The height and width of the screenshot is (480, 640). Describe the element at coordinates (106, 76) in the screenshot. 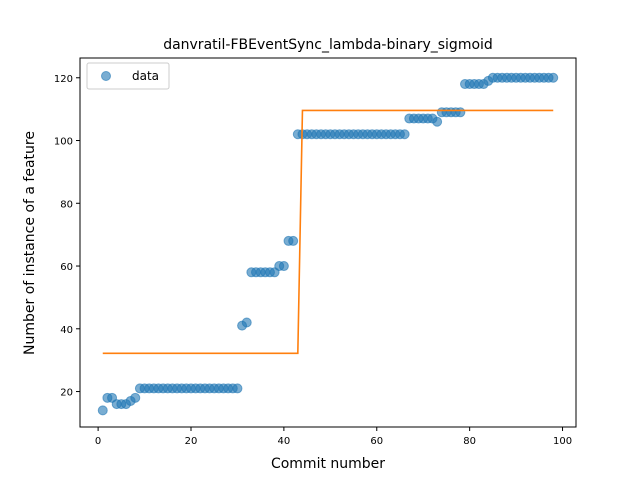

I see `legend-marker-data` at that location.